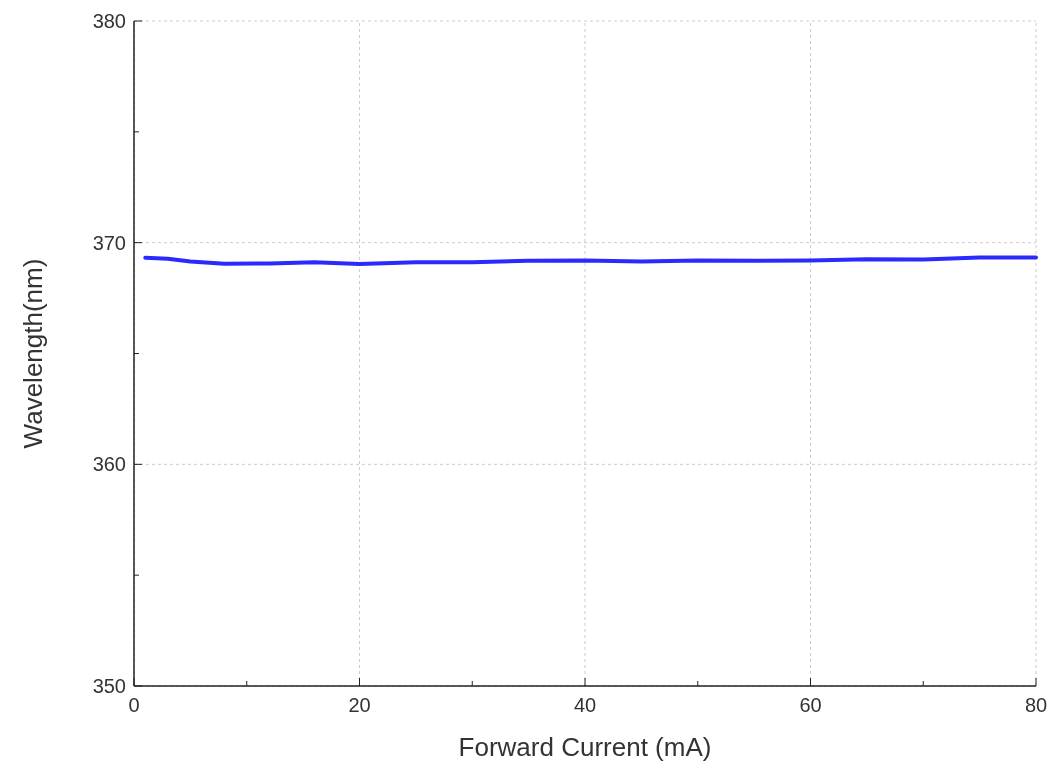 The height and width of the screenshot is (782, 1056). I want to click on y-tick-label: 350, so click(109, 686).